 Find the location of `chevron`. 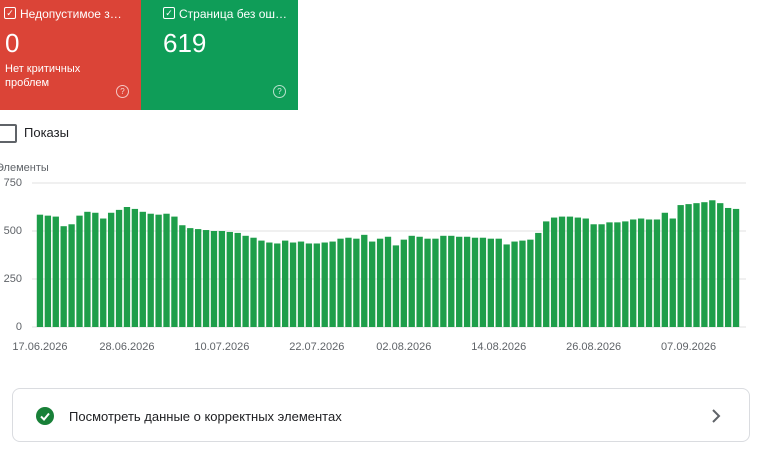

chevron is located at coordinates (716, 416).